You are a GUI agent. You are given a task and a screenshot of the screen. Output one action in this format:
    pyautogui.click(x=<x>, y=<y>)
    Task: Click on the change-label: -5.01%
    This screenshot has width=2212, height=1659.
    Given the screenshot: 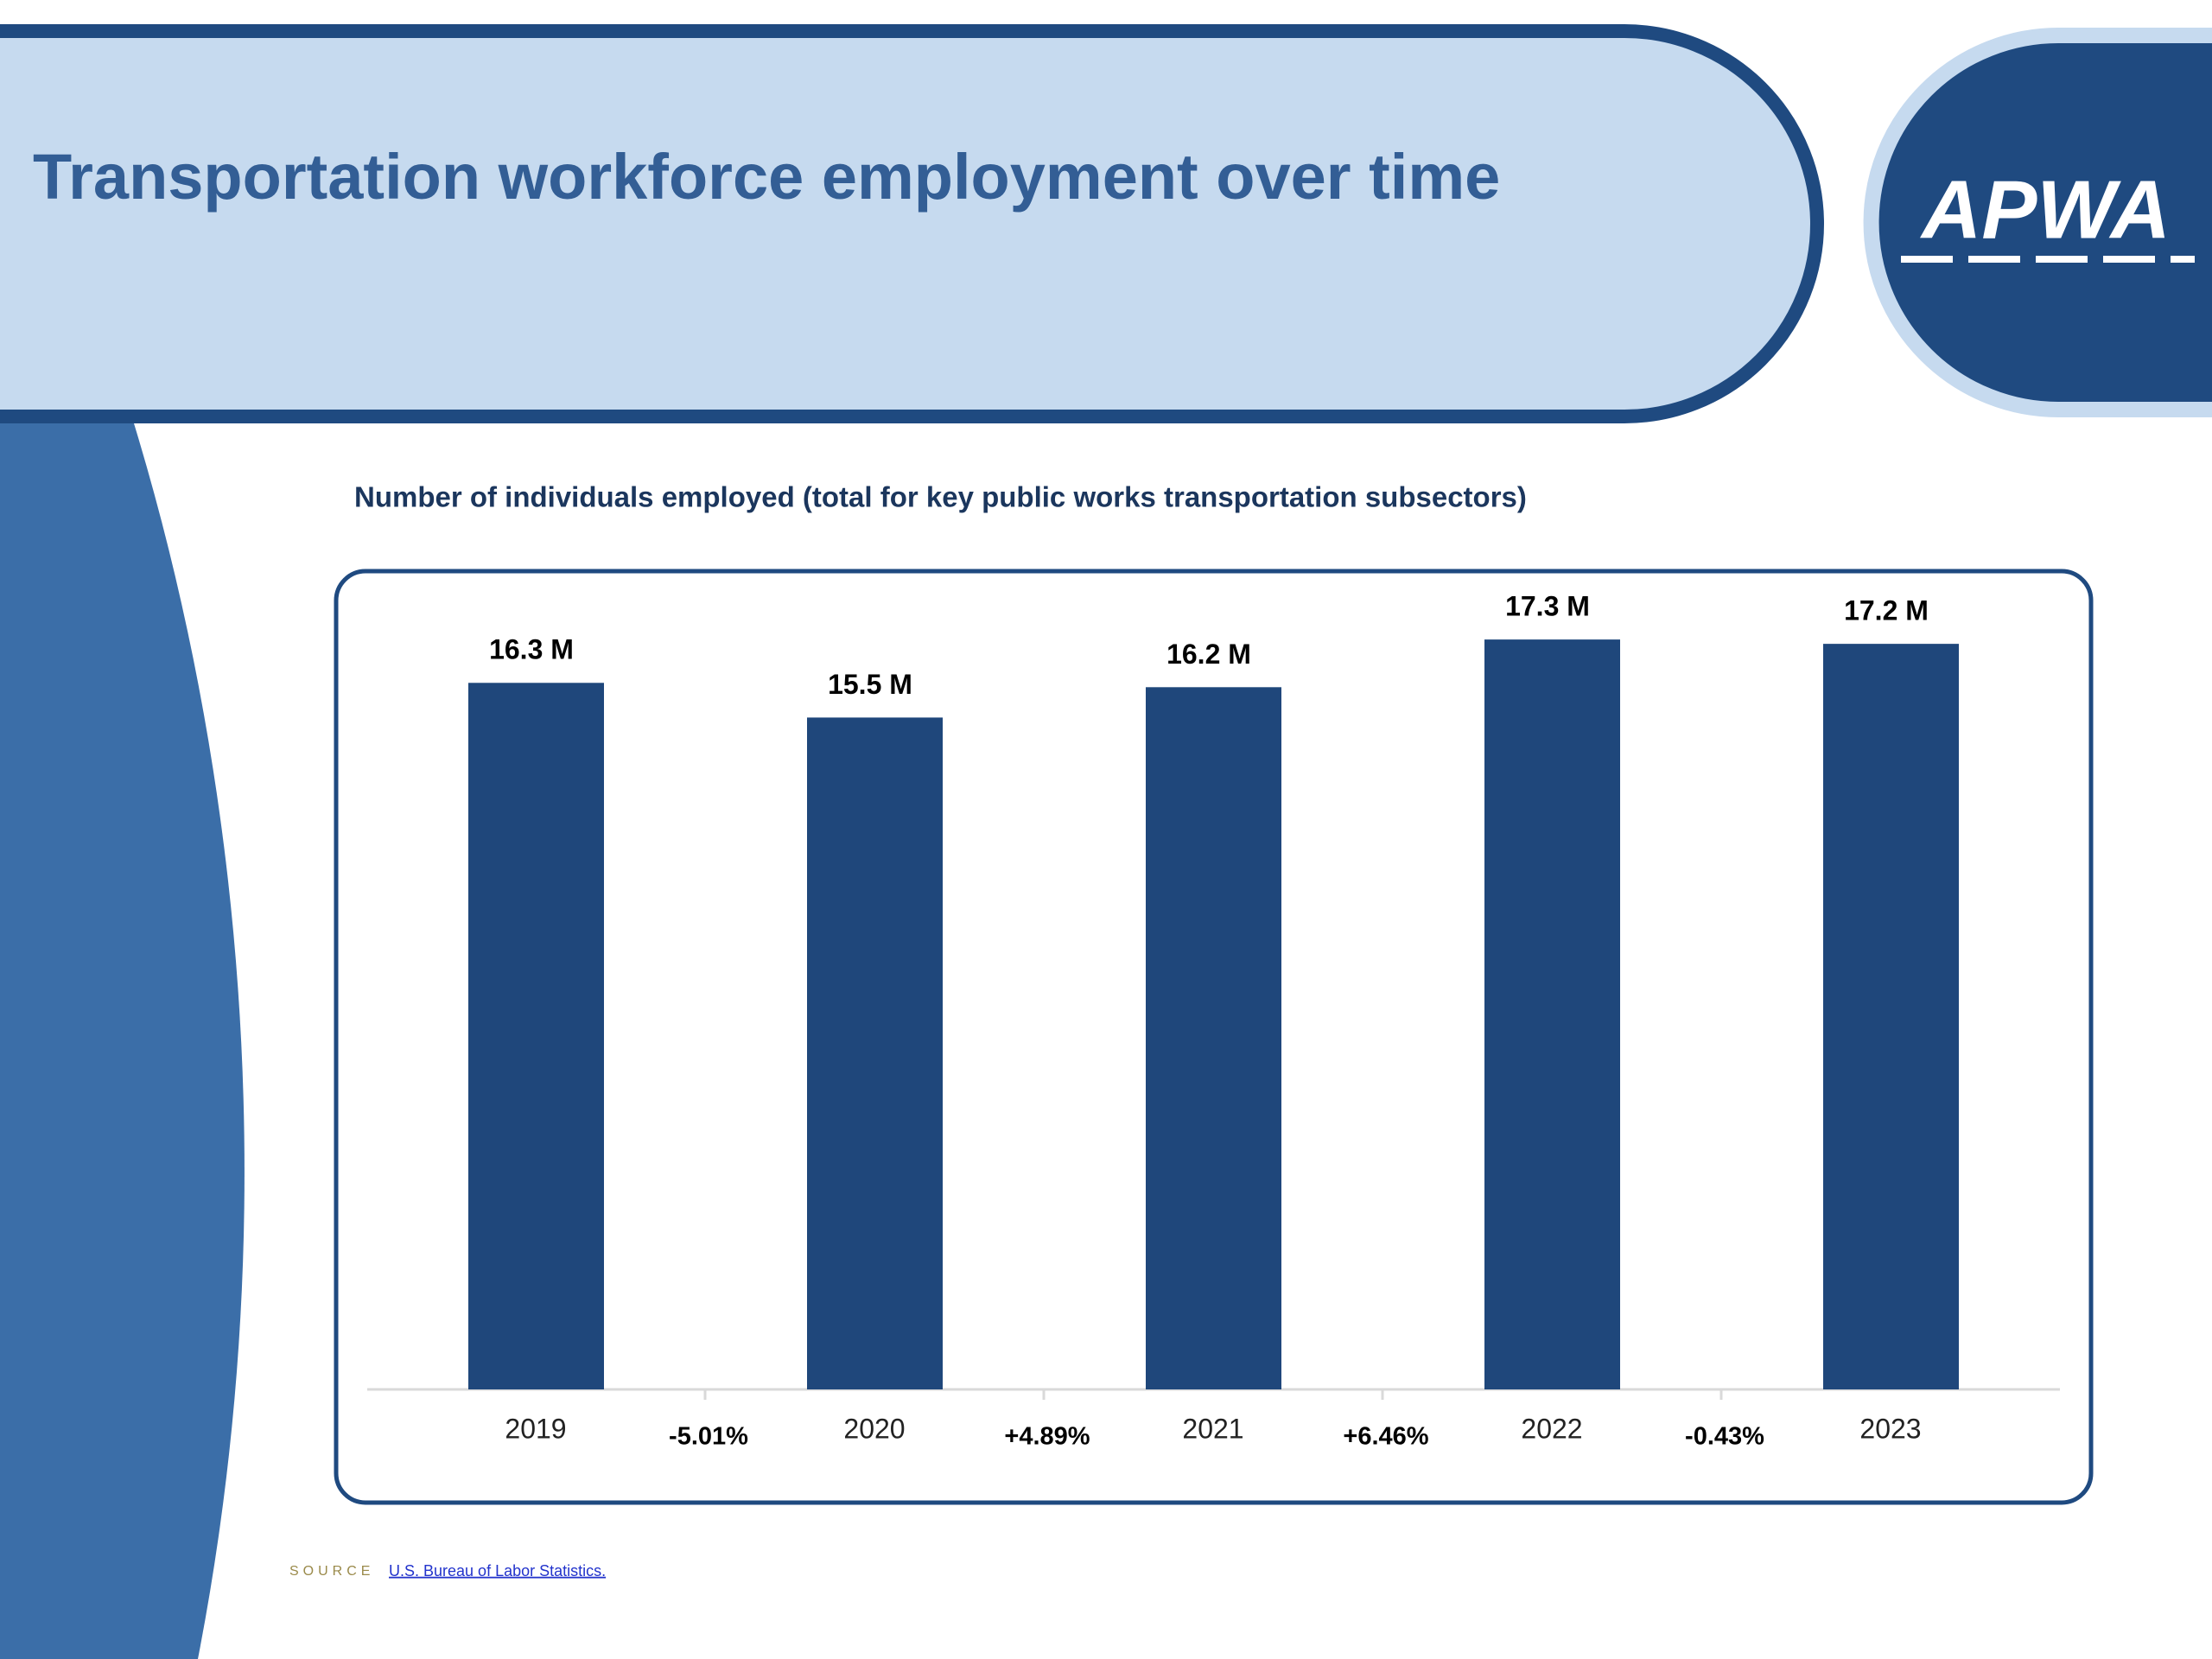 What is the action you would take?
    pyautogui.click(x=708, y=1437)
    